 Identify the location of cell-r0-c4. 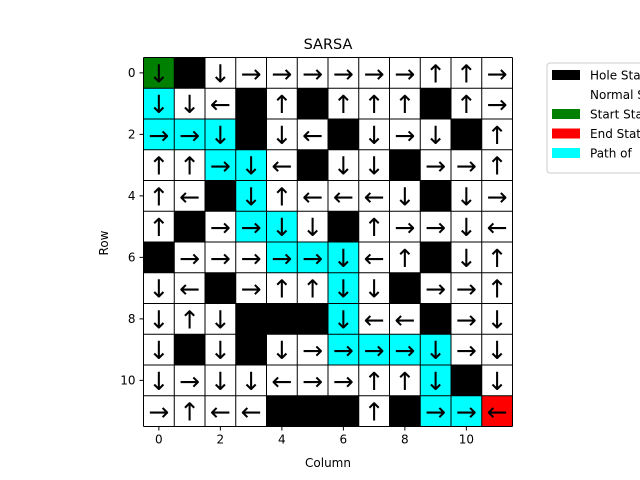
(282, 73).